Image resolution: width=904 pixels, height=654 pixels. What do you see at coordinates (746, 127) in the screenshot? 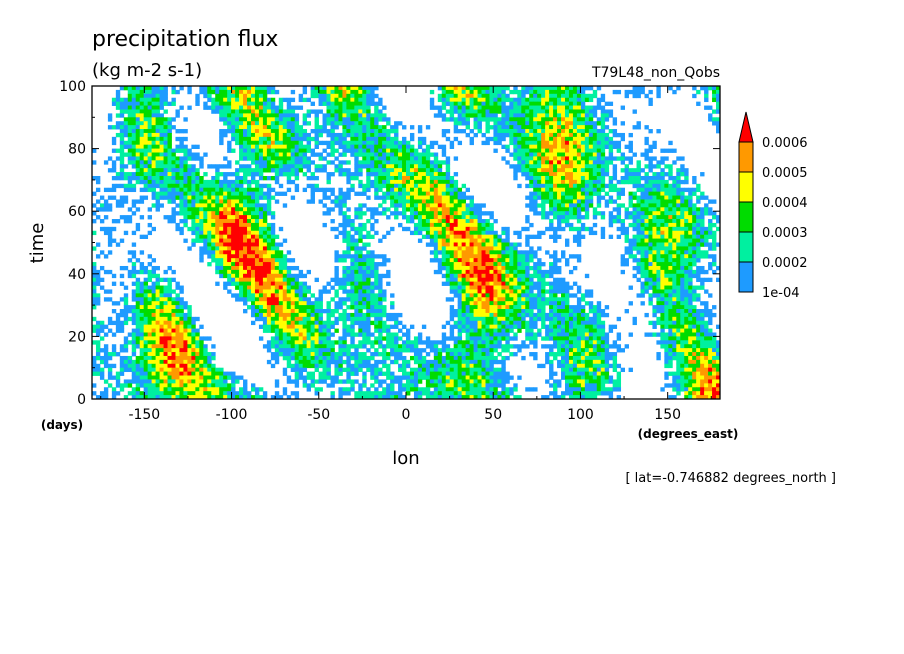
I see `colorbar-extend-arrow` at bounding box center [746, 127].